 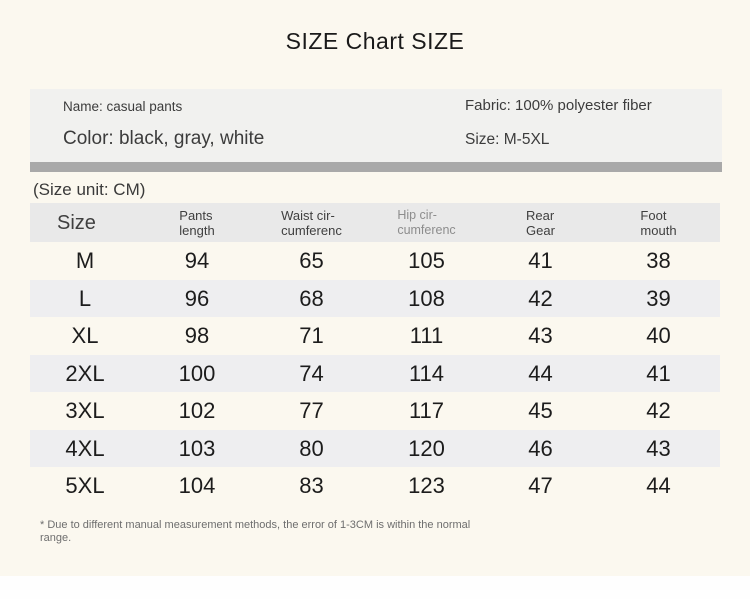 I want to click on column-header-line: Foot, so click(x=653, y=215).